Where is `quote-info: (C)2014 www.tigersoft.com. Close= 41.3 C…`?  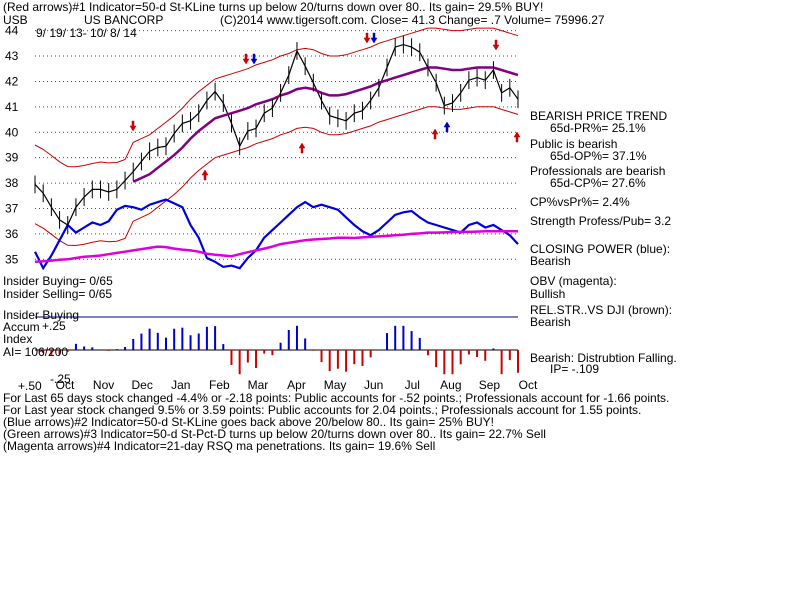
quote-info: (C)2014 www.tigersoft.com. Close= 41.3 C… is located at coordinates (412, 20).